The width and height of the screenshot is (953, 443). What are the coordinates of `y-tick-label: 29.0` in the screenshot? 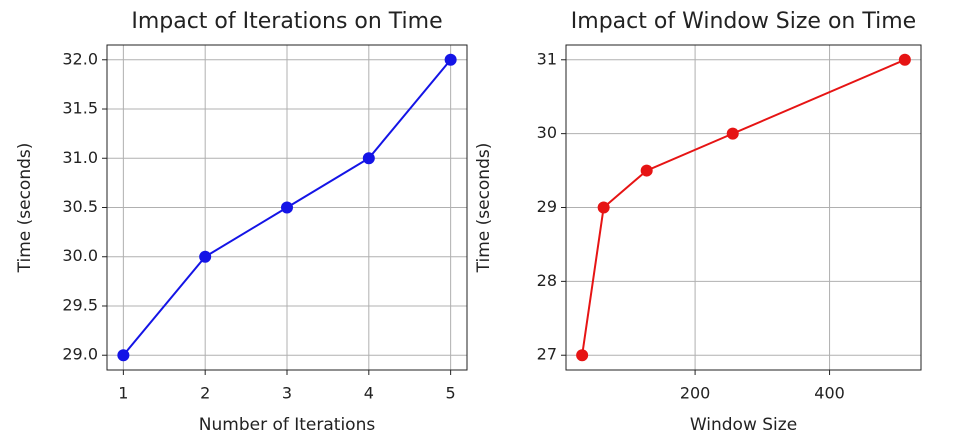 It's located at (80, 354).